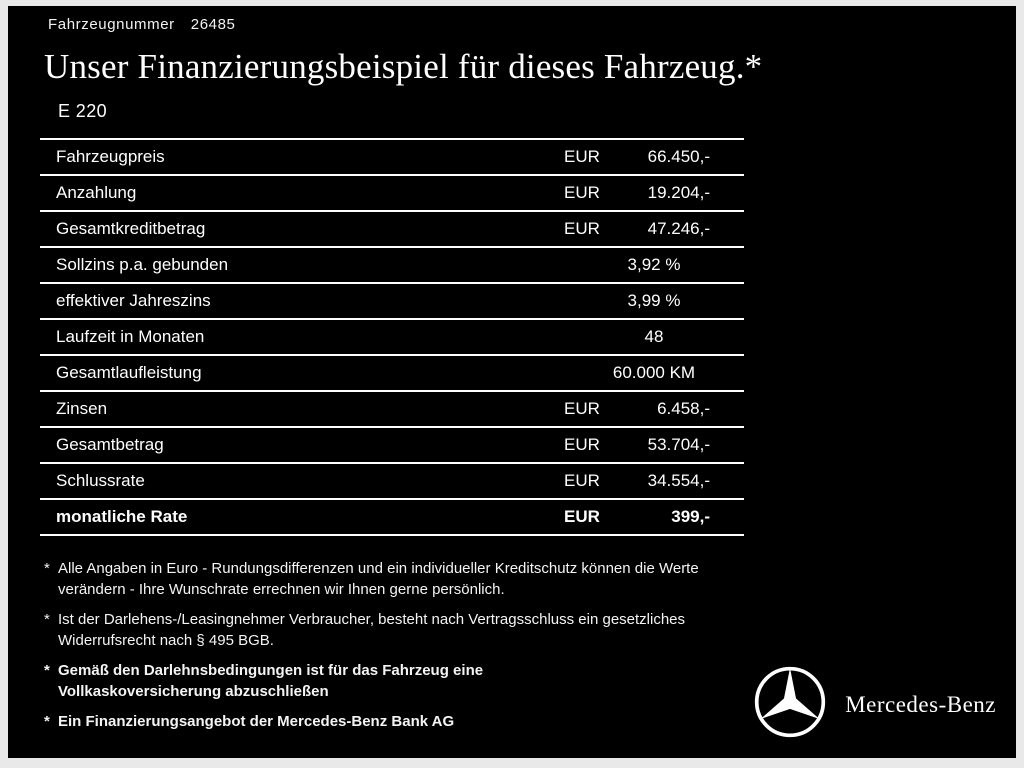 The height and width of the screenshot is (768, 1024). What do you see at coordinates (392, 192) in the screenshot?
I see `table-row: Anzahlung EUR 19.204,-` at bounding box center [392, 192].